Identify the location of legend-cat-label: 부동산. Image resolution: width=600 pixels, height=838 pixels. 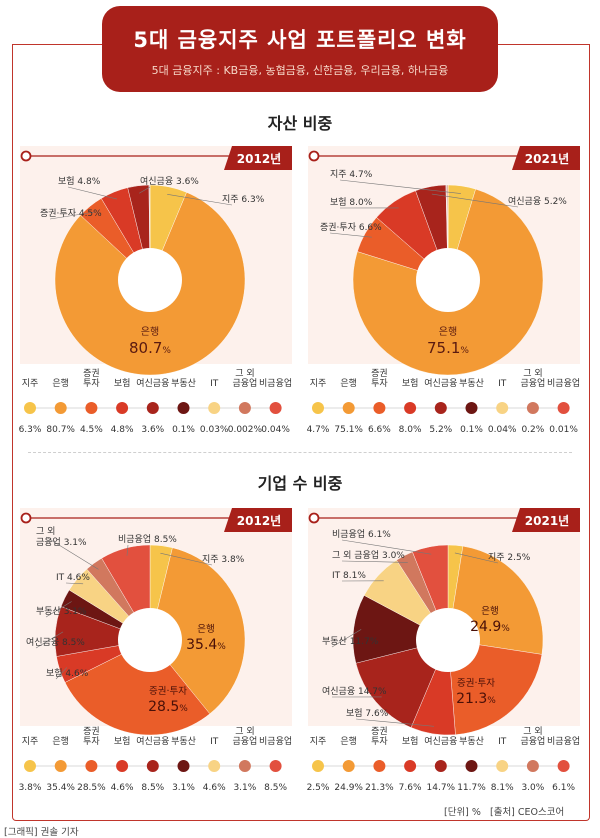
(183, 383).